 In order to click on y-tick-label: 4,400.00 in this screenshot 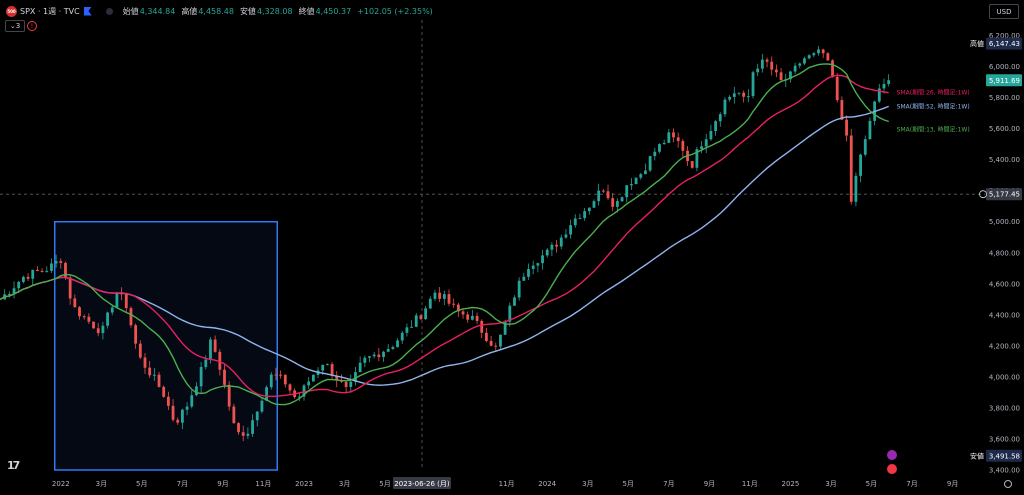, I will do `click(1004, 315)`.